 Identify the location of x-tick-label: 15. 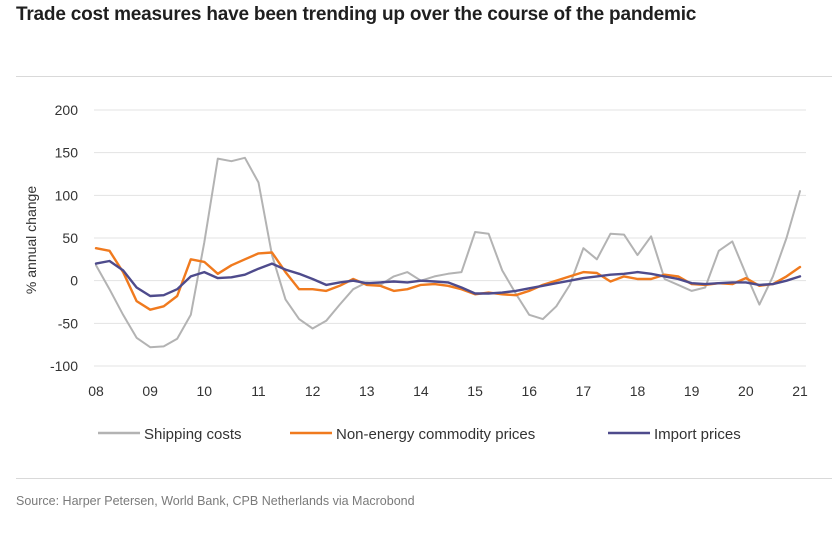
(475, 391).